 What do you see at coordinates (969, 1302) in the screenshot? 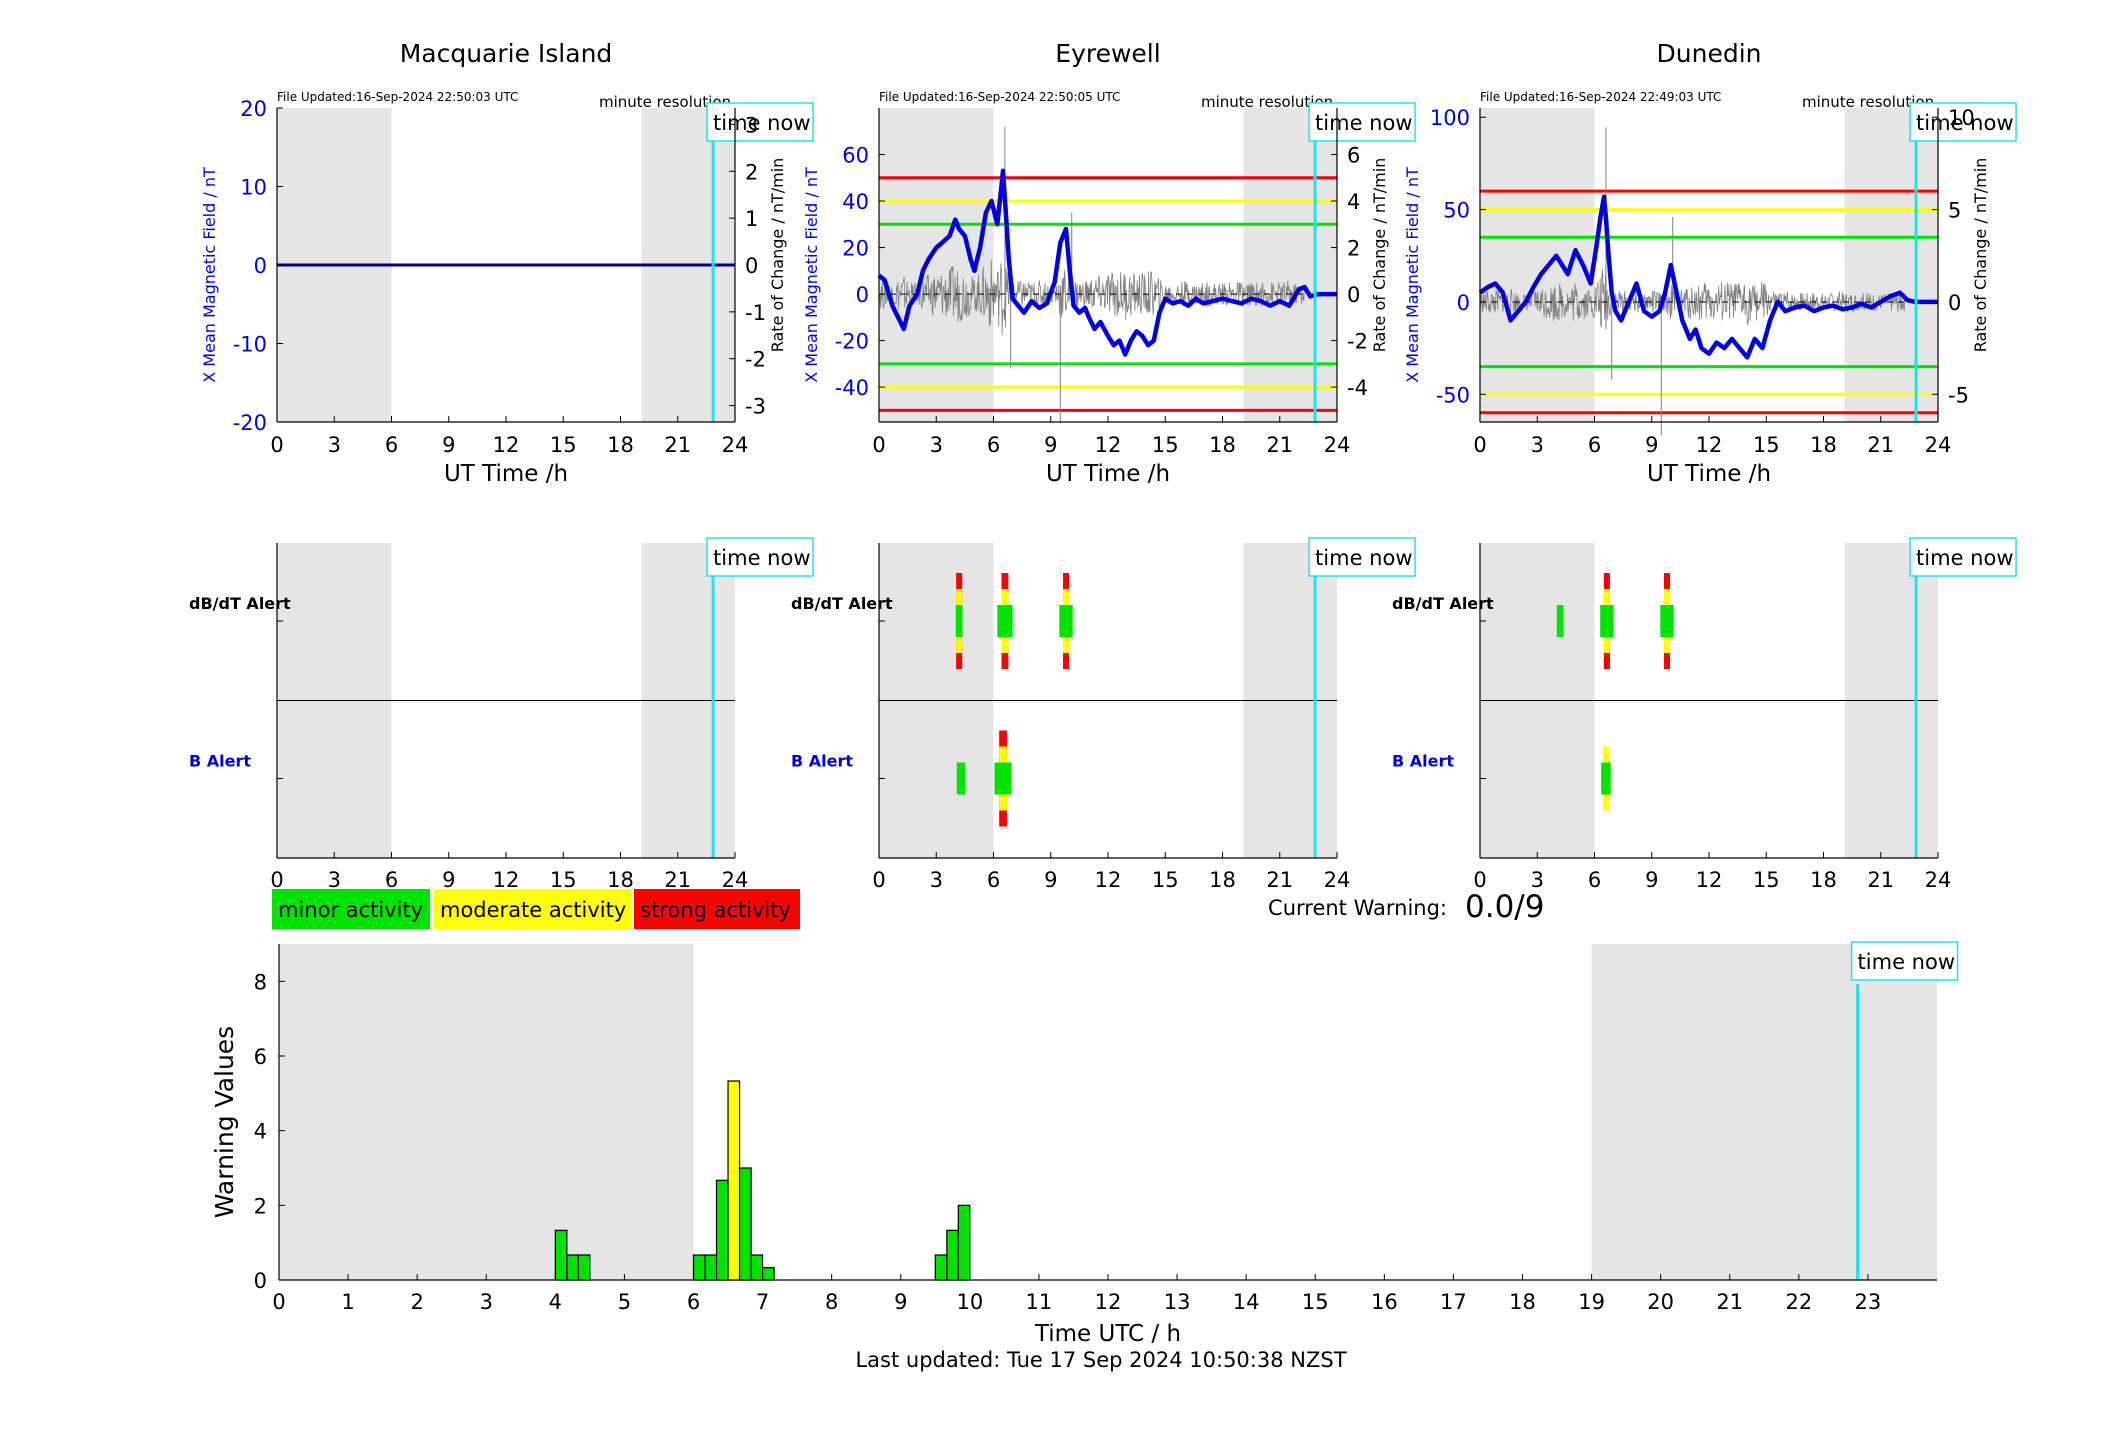
I see `x-tick-label: 10` at bounding box center [969, 1302].